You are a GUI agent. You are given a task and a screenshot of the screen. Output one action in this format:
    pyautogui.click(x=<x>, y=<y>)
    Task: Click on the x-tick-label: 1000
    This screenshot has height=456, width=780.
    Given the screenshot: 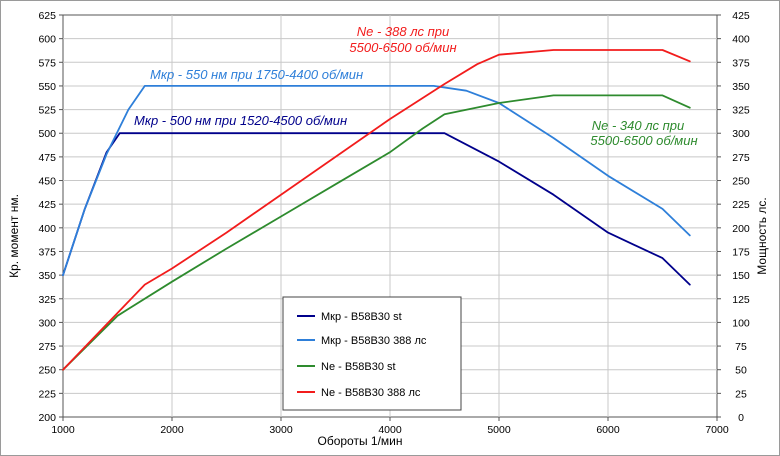 What is the action you would take?
    pyautogui.click(x=63, y=430)
    